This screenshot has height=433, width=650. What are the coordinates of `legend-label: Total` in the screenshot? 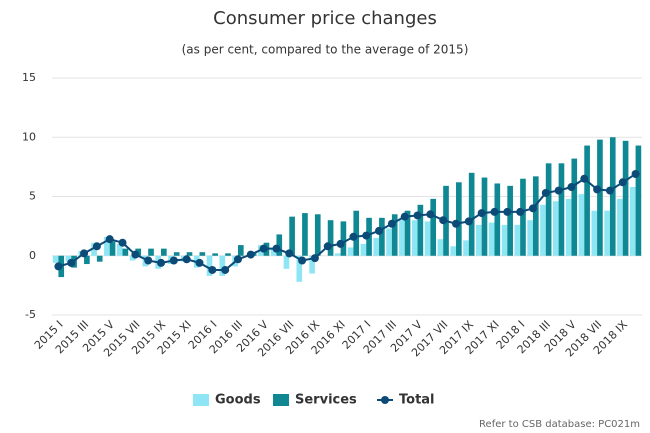 It's located at (417, 400).